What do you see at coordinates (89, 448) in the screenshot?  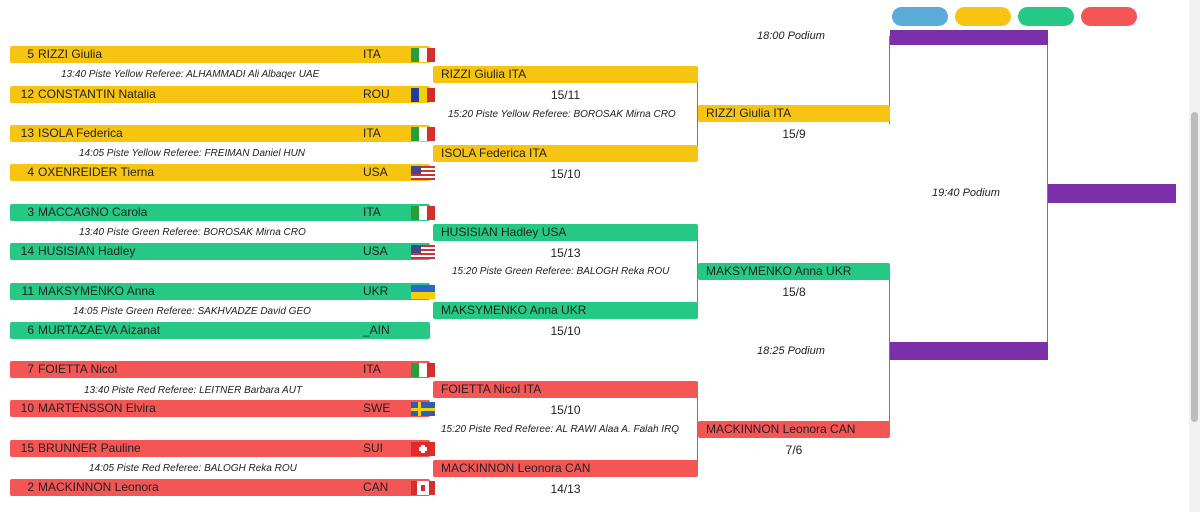 I see `fencer-name: BRUNNER Pauline` at bounding box center [89, 448].